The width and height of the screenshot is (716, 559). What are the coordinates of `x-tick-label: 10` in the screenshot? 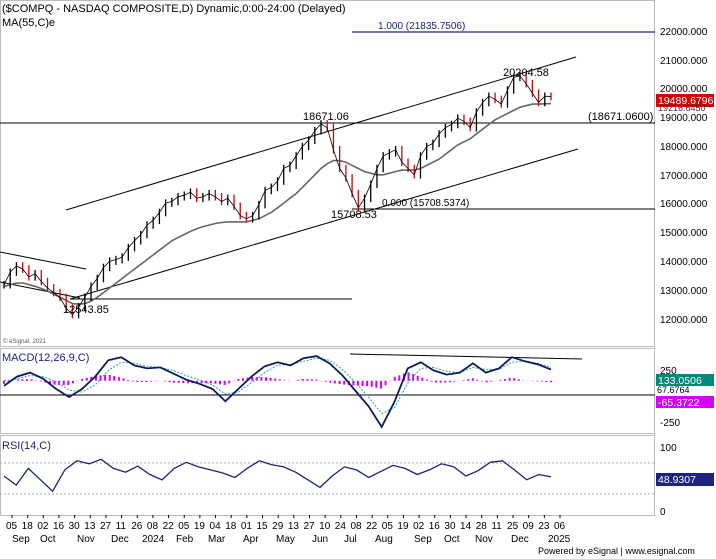 It's located at (325, 526).